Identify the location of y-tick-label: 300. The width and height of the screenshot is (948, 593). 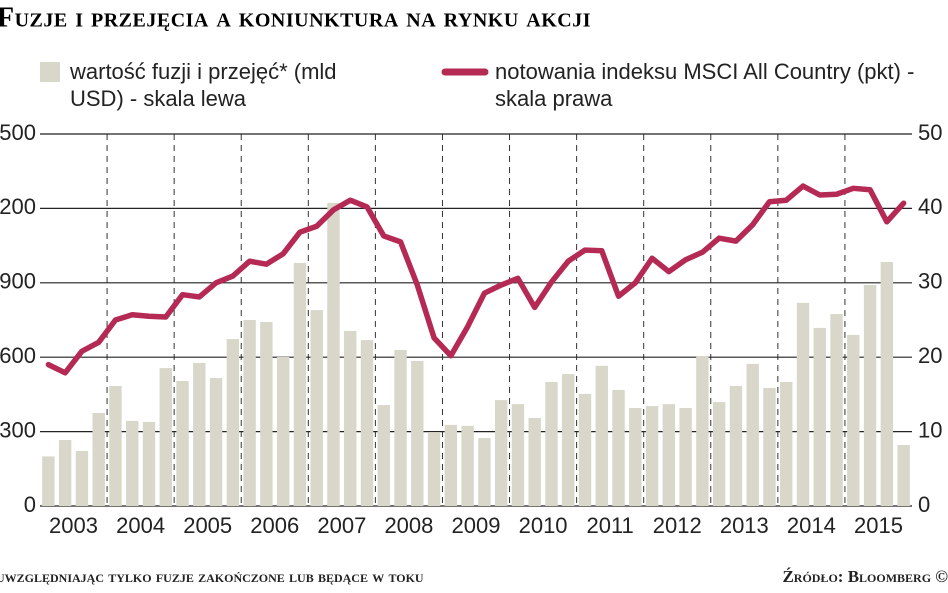
(18, 429).